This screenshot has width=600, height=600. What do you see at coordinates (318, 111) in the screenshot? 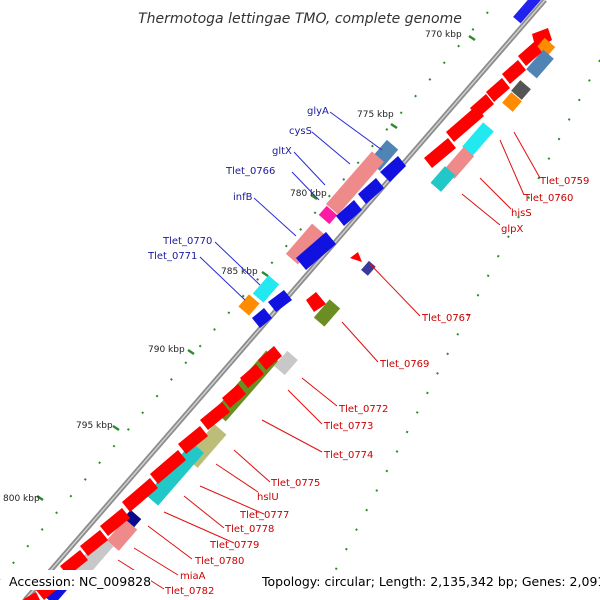
I see `gene-label: glyA` at bounding box center [318, 111].